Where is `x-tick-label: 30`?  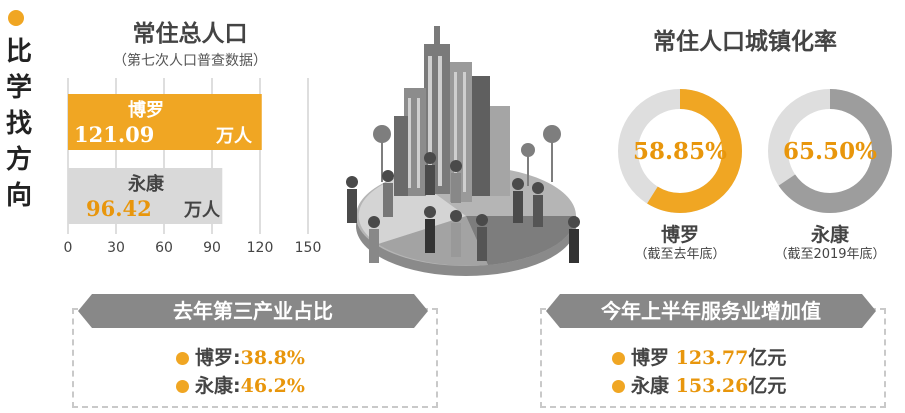 x-tick-label: 30 is located at coordinates (116, 248).